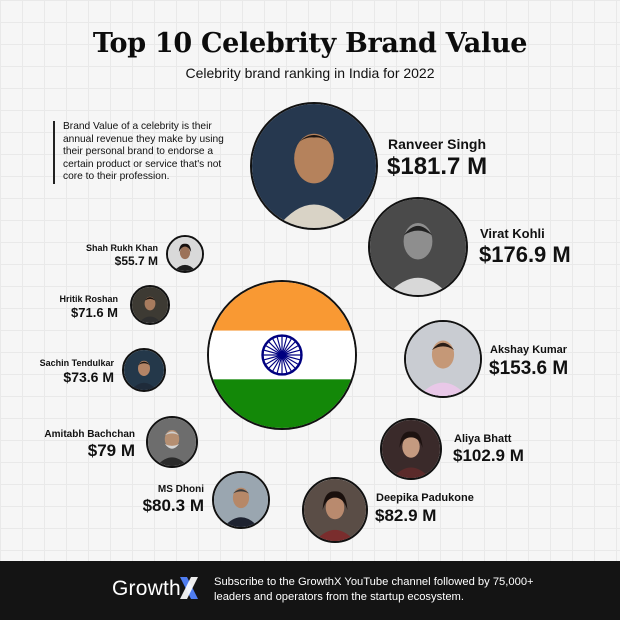 The width and height of the screenshot is (620, 620). Describe the element at coordinates (146, 588) in the screenshot. I see `growthx-logo: Growth` at that location.